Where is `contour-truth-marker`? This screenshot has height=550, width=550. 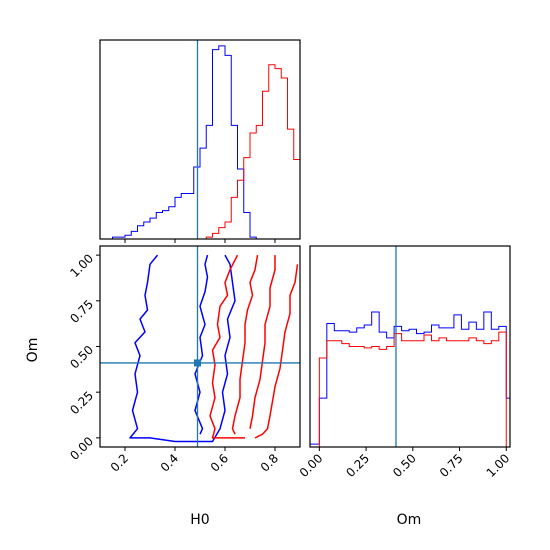
contour-truth-marker is located at coordinates (197, 363).